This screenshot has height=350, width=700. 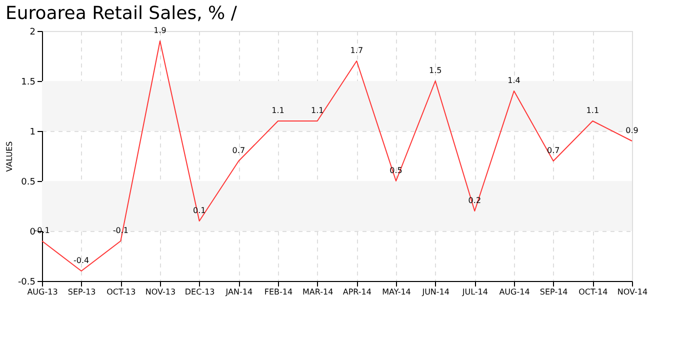 What do you see at coordinates (396, 292) in the screenshot?
I see `x-tick-label: MAY-14` at bounding box center [396, 292].